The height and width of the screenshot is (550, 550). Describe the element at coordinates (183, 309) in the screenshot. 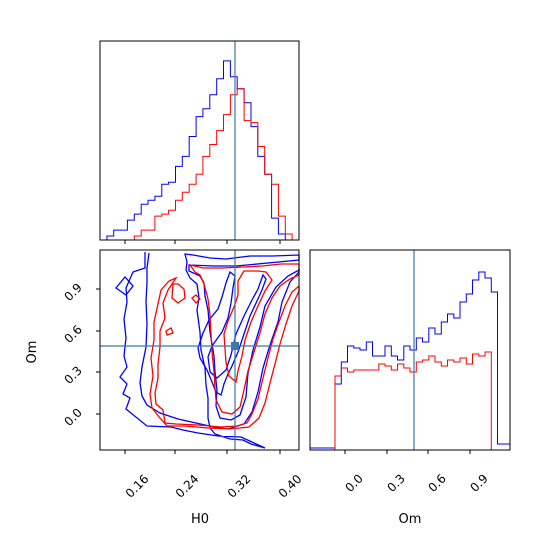

I see `contour-red-islands` at that location.